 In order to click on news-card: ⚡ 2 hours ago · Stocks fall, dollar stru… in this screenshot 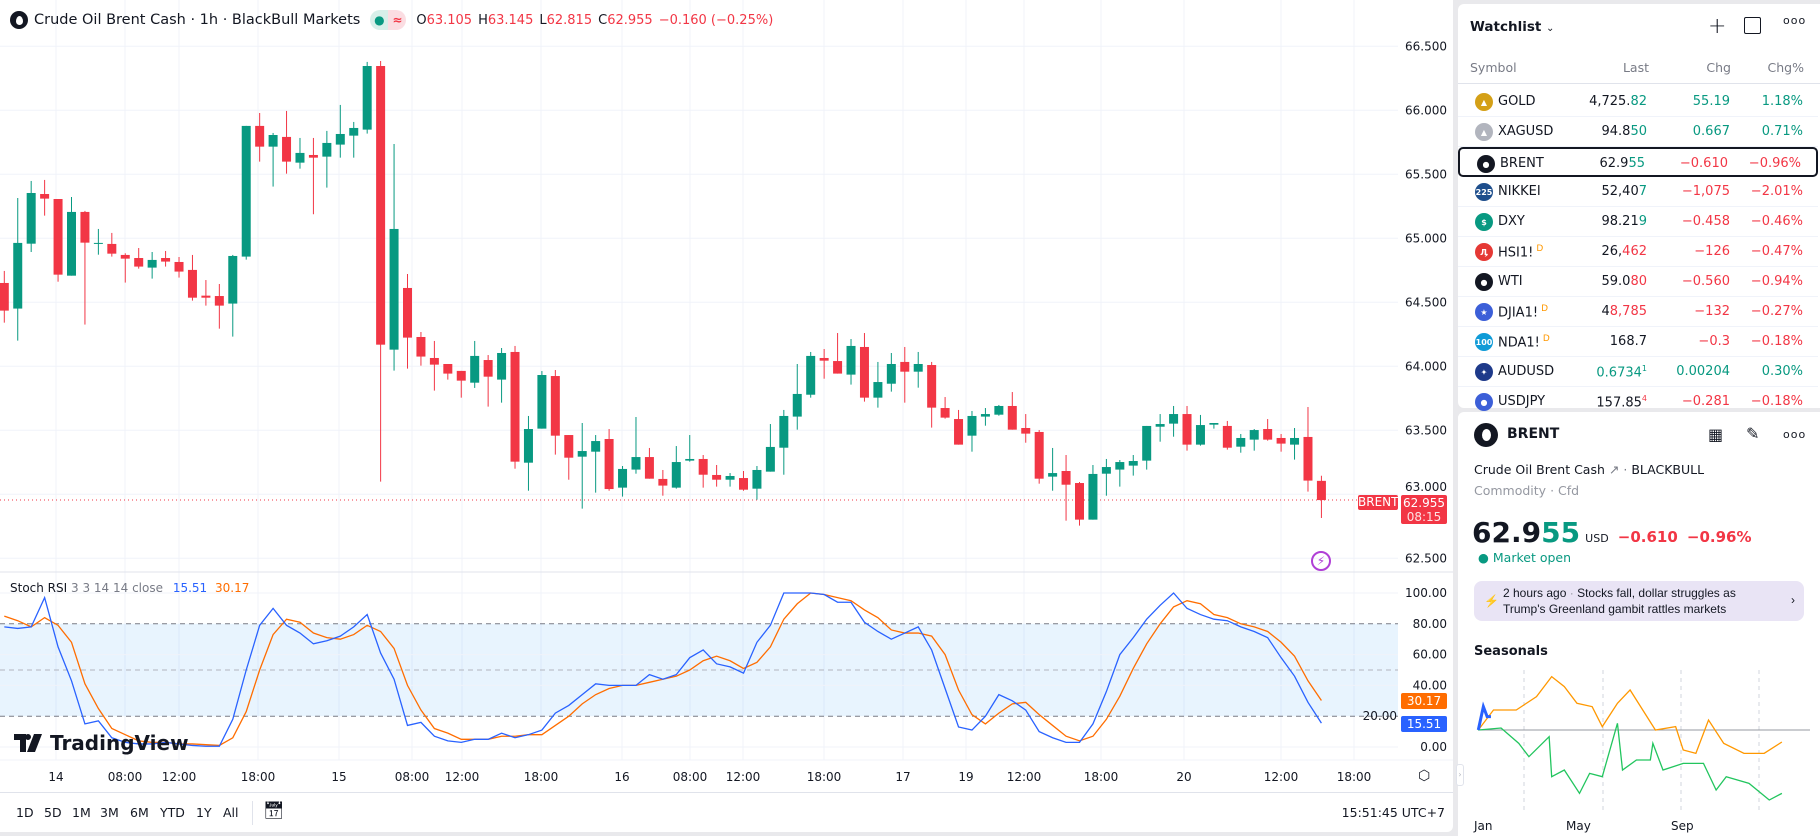, I will do `click(1639, 601)`.